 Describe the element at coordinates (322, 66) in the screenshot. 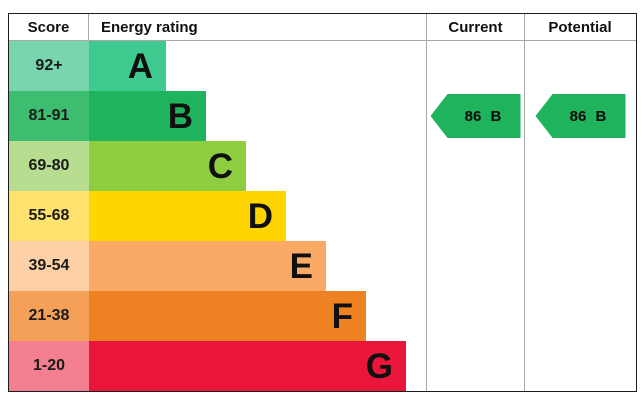

I see `band-row-a: 92+ A` at that location.